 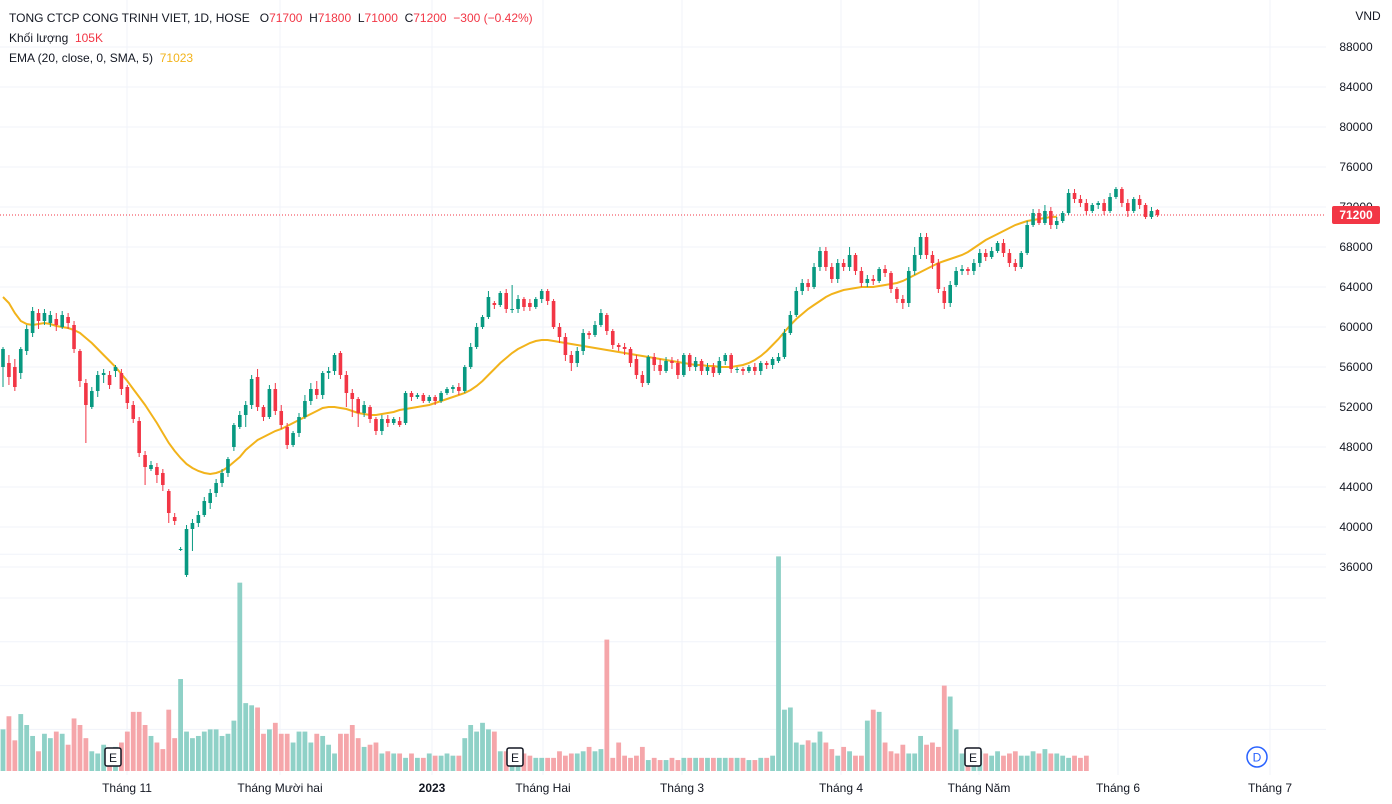 I want to click on legend-ema-row: EMA (20, close, 0, SMA, 5) 71023, so click(x=271, y=58).